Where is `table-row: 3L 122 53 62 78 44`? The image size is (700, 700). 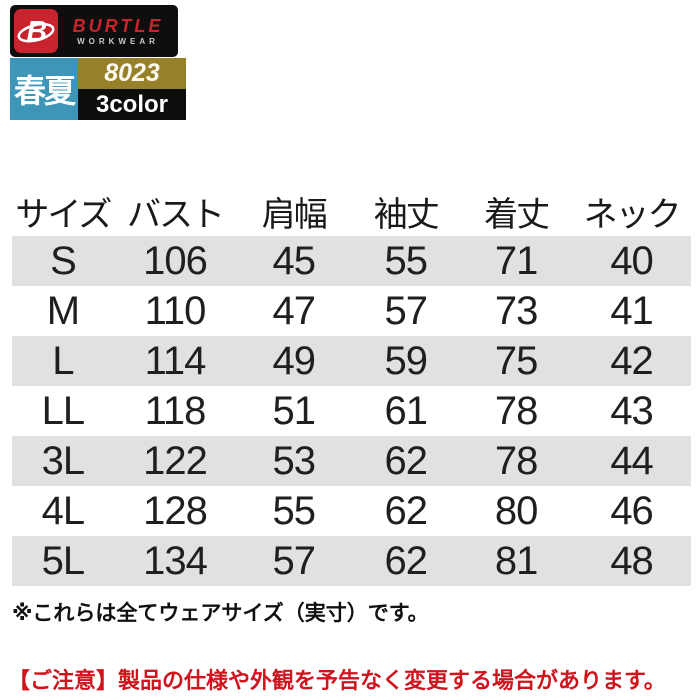 table-row: 3L 122 53 62 78 44 is located at coordinates (351, 461).